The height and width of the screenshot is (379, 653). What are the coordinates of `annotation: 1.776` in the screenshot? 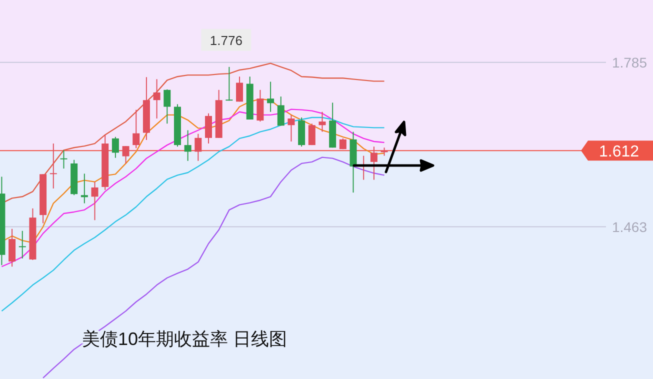 It's located at (226, 40).